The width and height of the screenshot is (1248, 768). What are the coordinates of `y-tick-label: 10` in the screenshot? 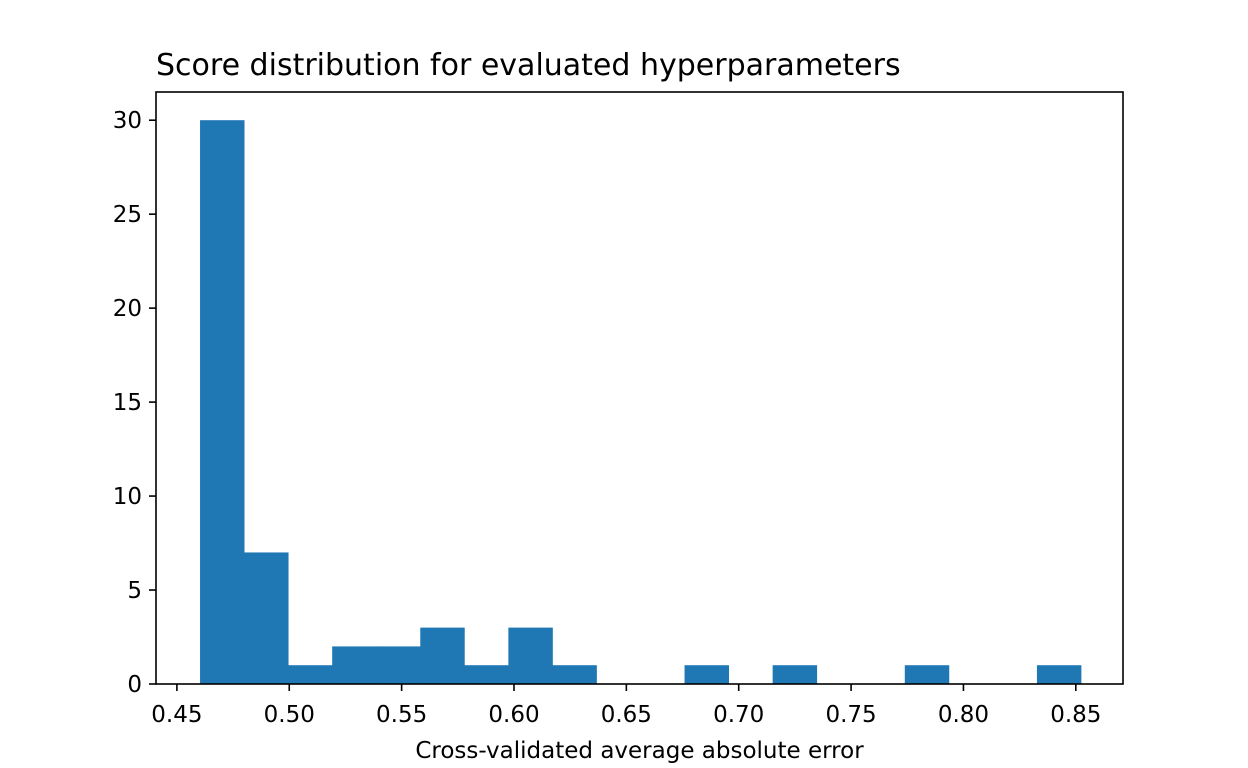 It's located at (127, 497).